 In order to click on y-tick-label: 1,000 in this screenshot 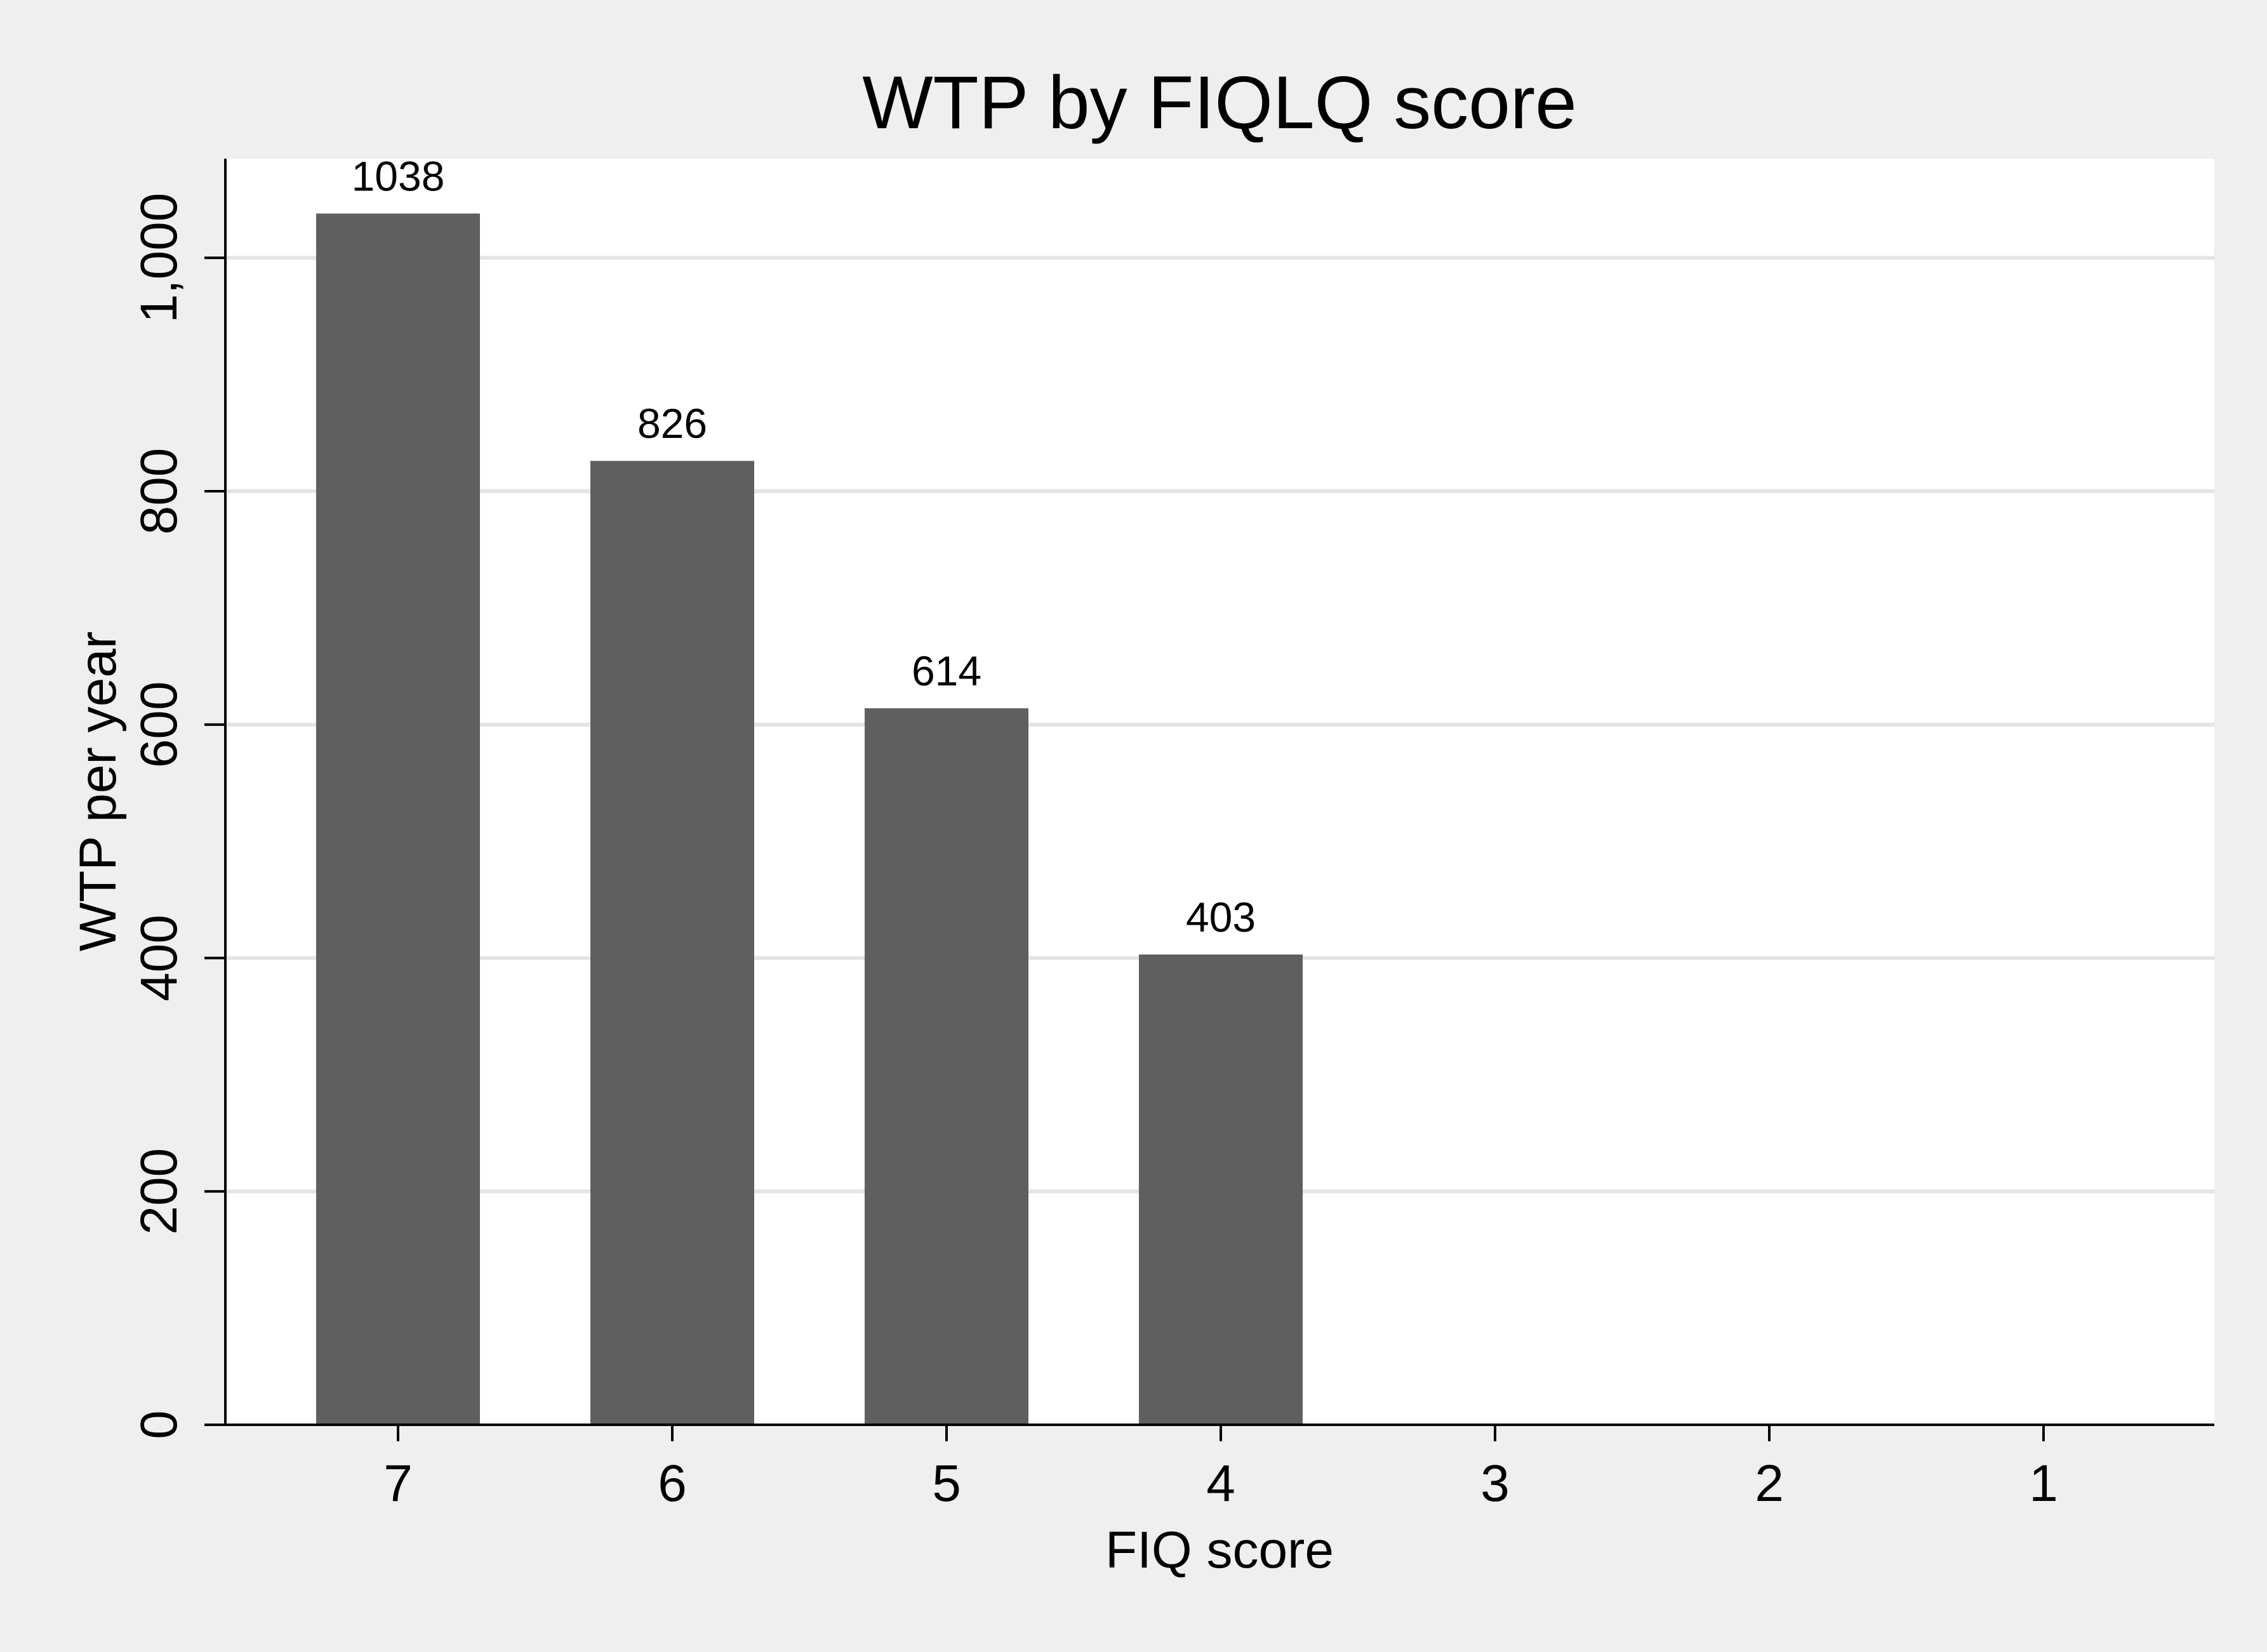, I will do `click(159, 258)`.